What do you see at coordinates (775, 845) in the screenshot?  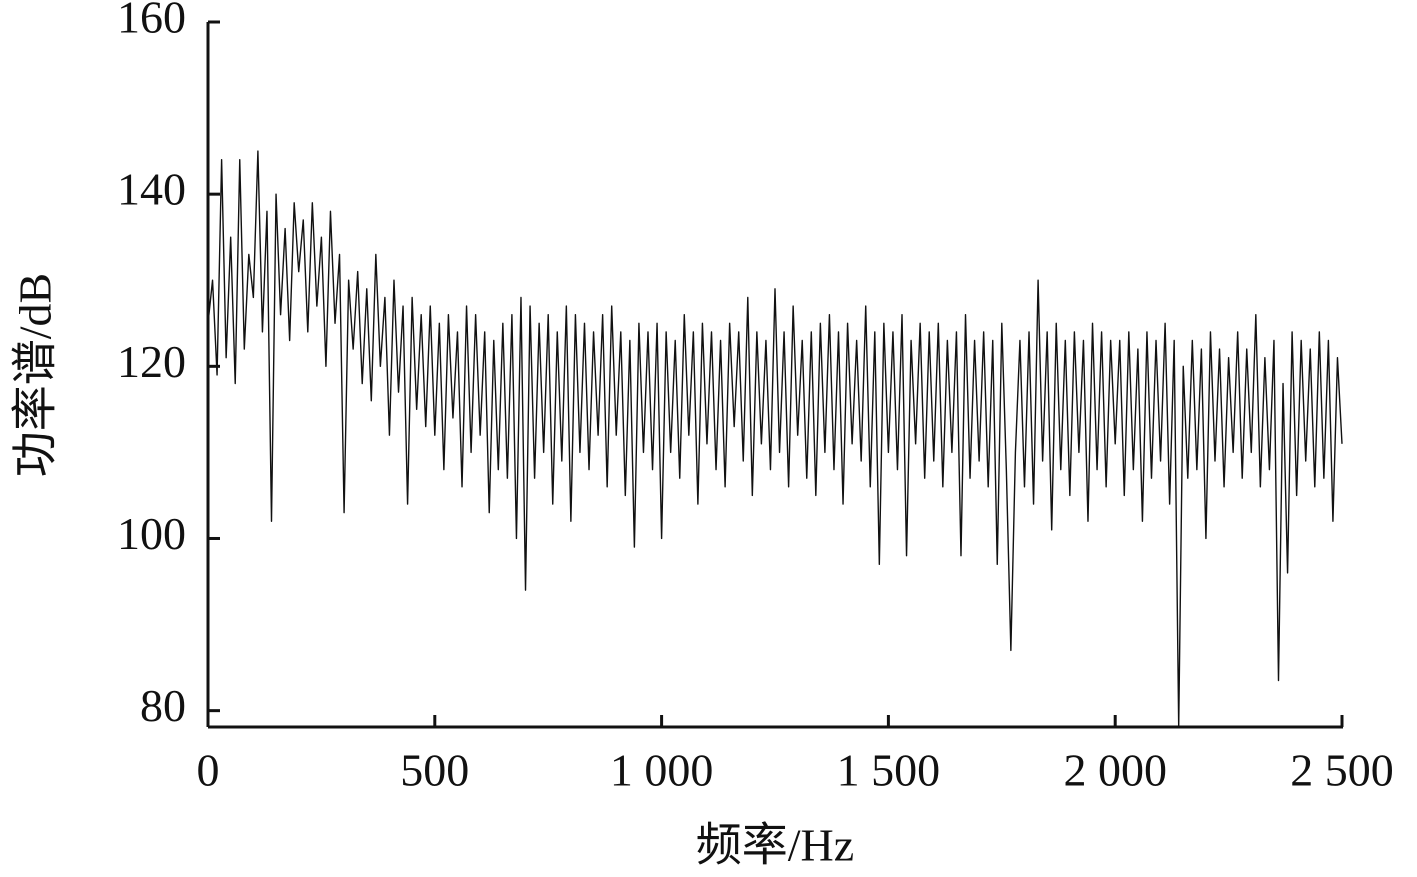 I see `x-axis-title: 频率/Hz` at bounding box center [775, 845].